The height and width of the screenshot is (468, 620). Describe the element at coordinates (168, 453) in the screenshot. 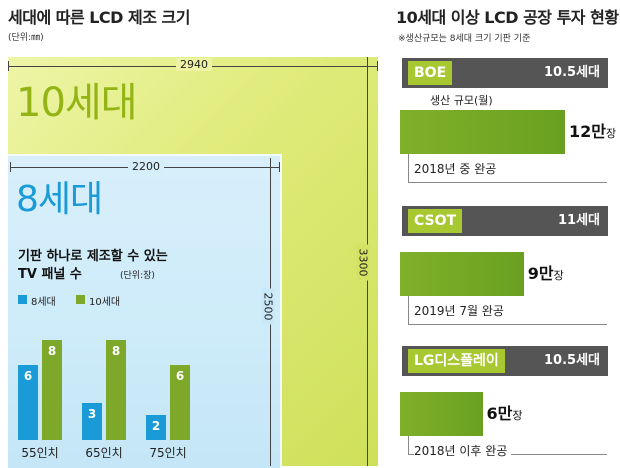

I see `category-label: 75인치` at that location.